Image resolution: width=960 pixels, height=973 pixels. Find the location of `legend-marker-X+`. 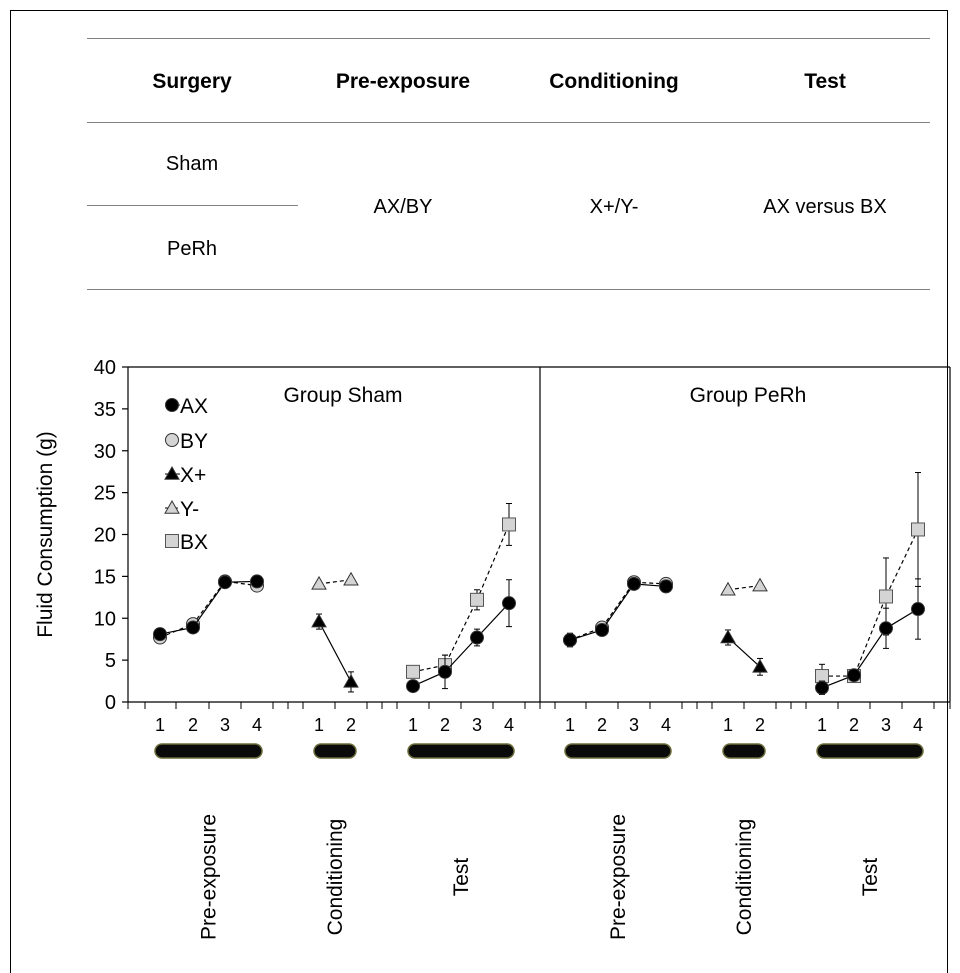

legend-marker-X+ is located at coordinates (172, 472).